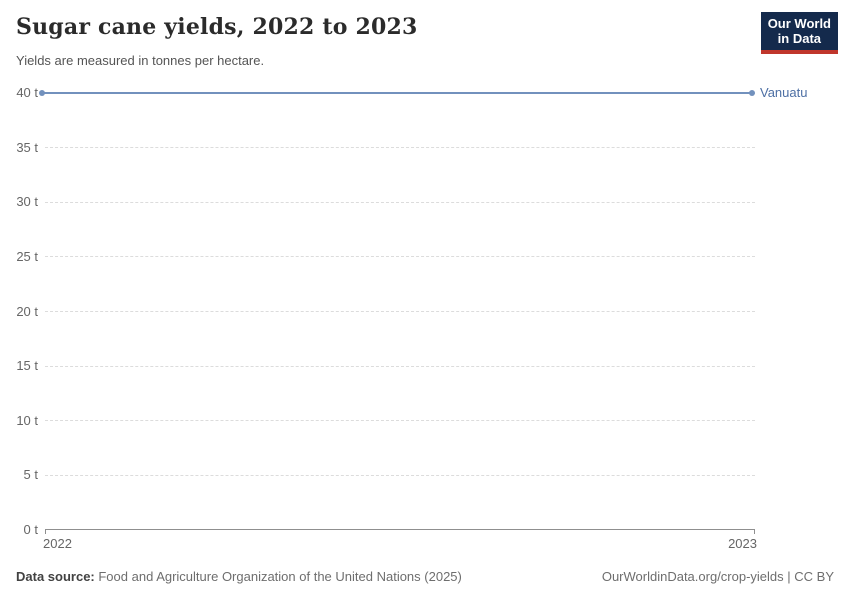 The width and height of the screenshot is (850, 600). I want to click on y-tick-label: 30 t, so click(27, 202).